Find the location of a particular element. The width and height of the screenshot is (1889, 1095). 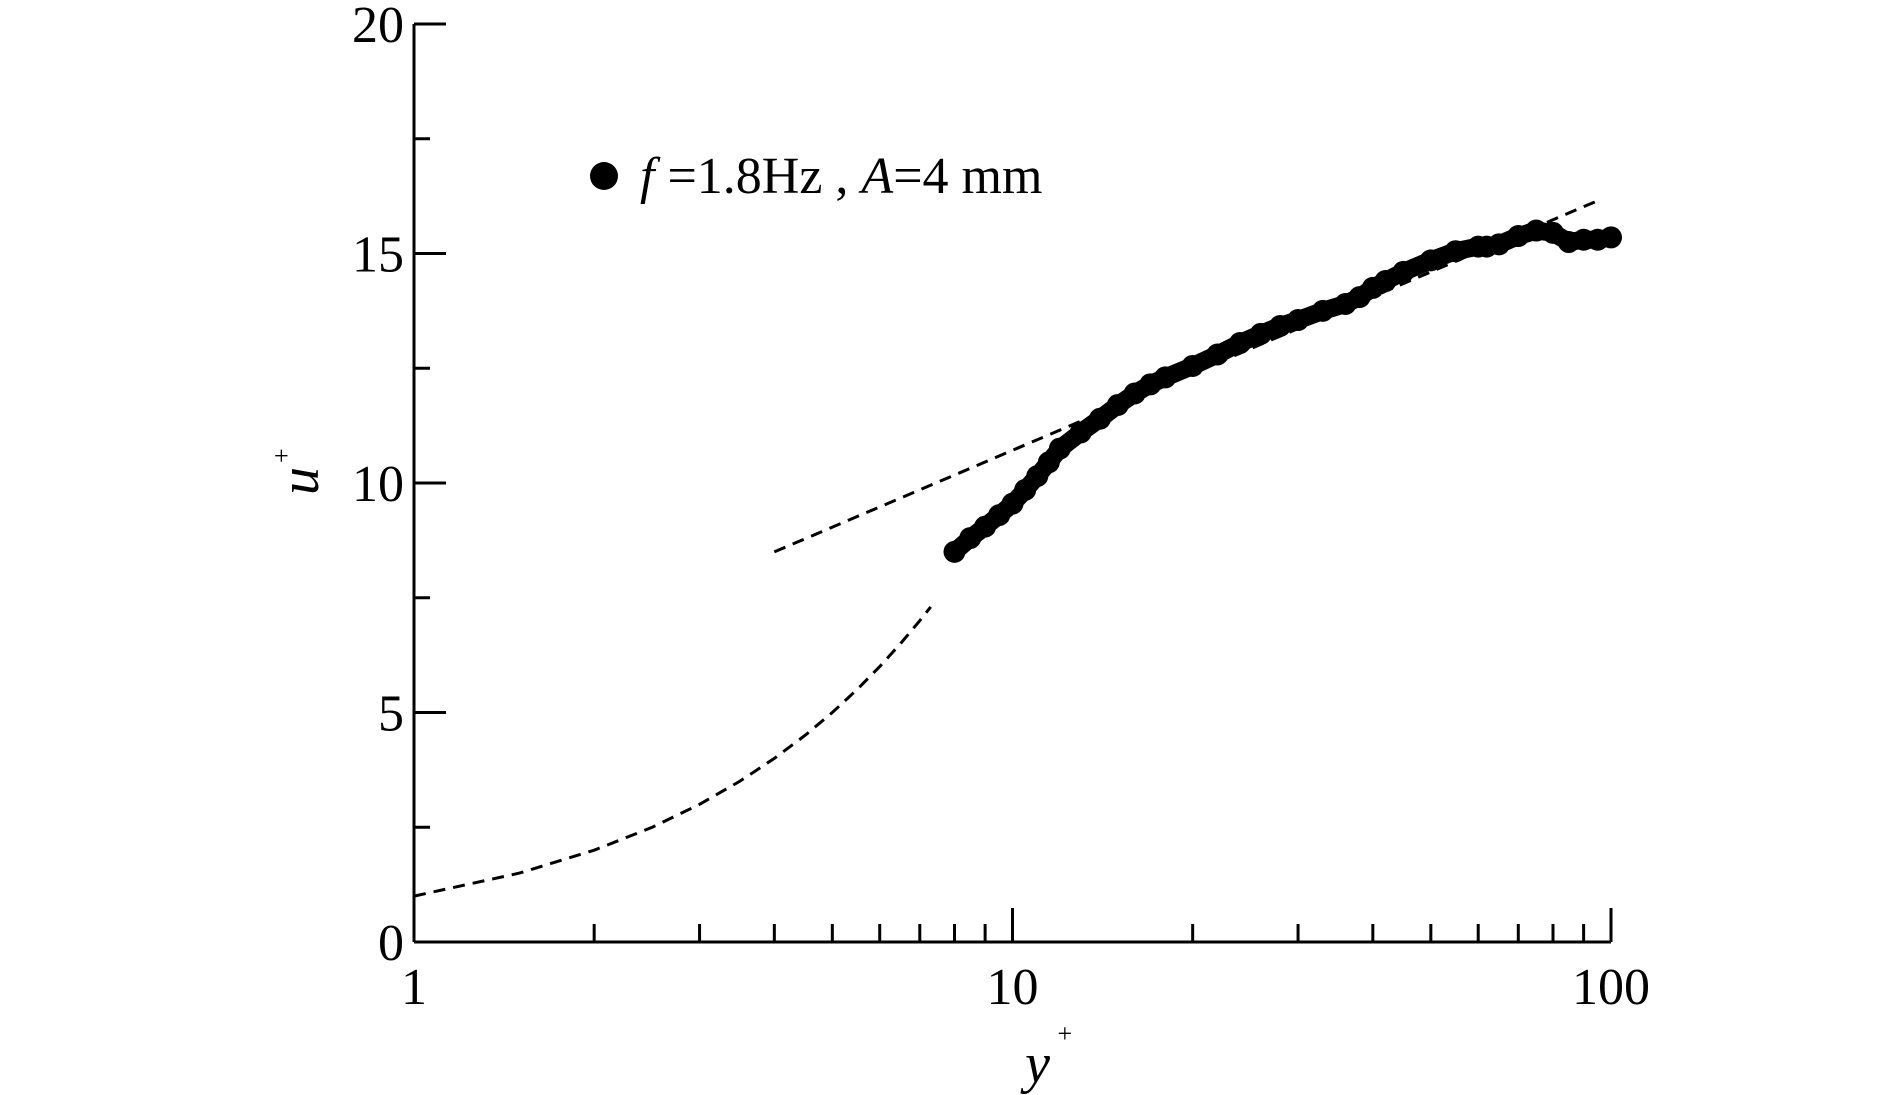

legend: f =1.8Hz , A=4 mm is located at coordinates (816, 176).